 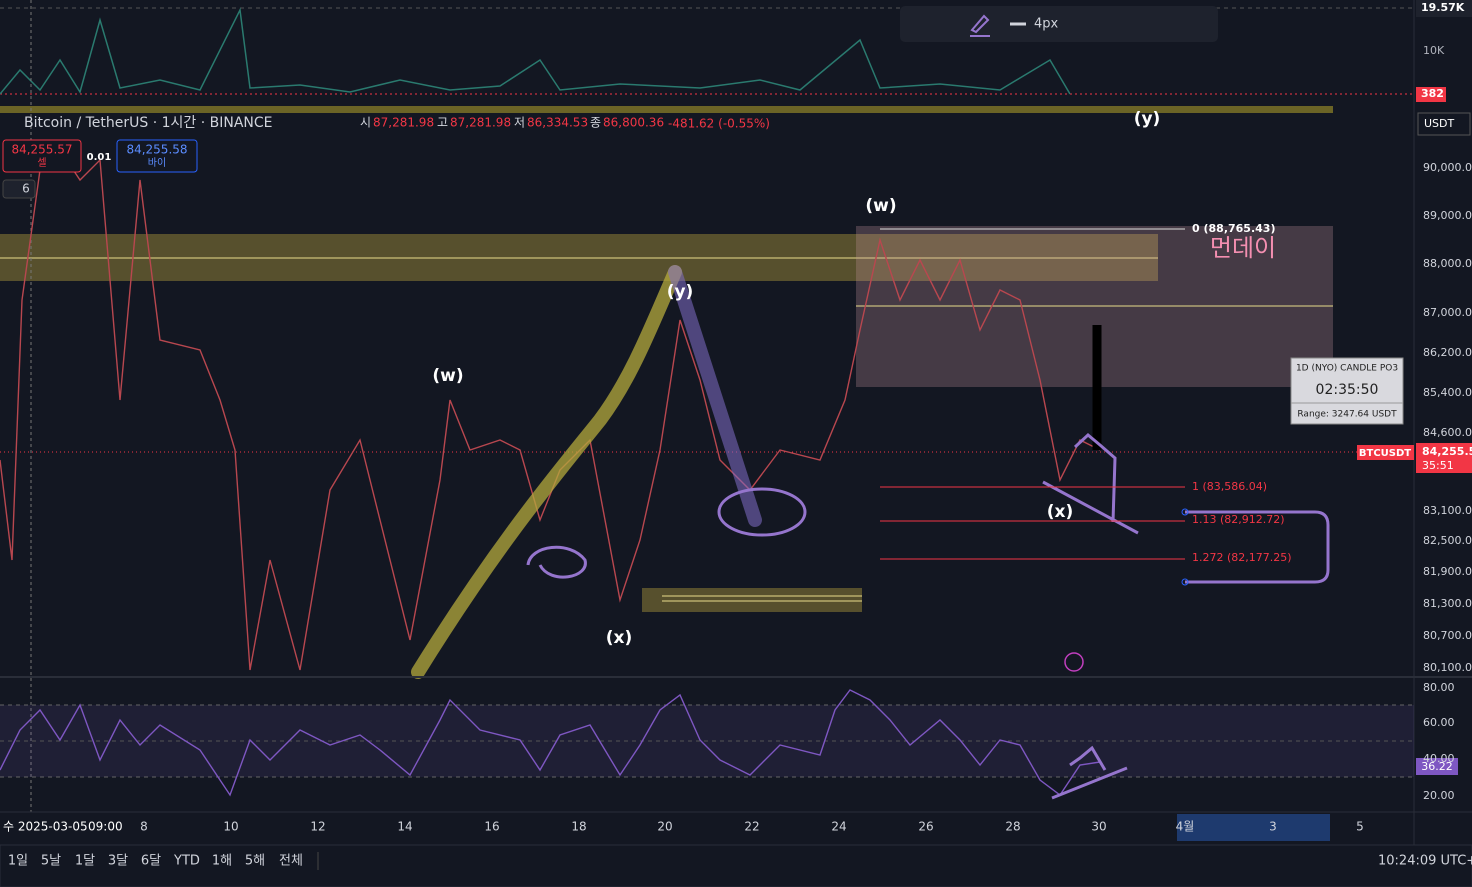 What do you see at coordinates (595, 123) in the screenshot?
I see `ohlc-label: 종` at bounding box center [595, 123].